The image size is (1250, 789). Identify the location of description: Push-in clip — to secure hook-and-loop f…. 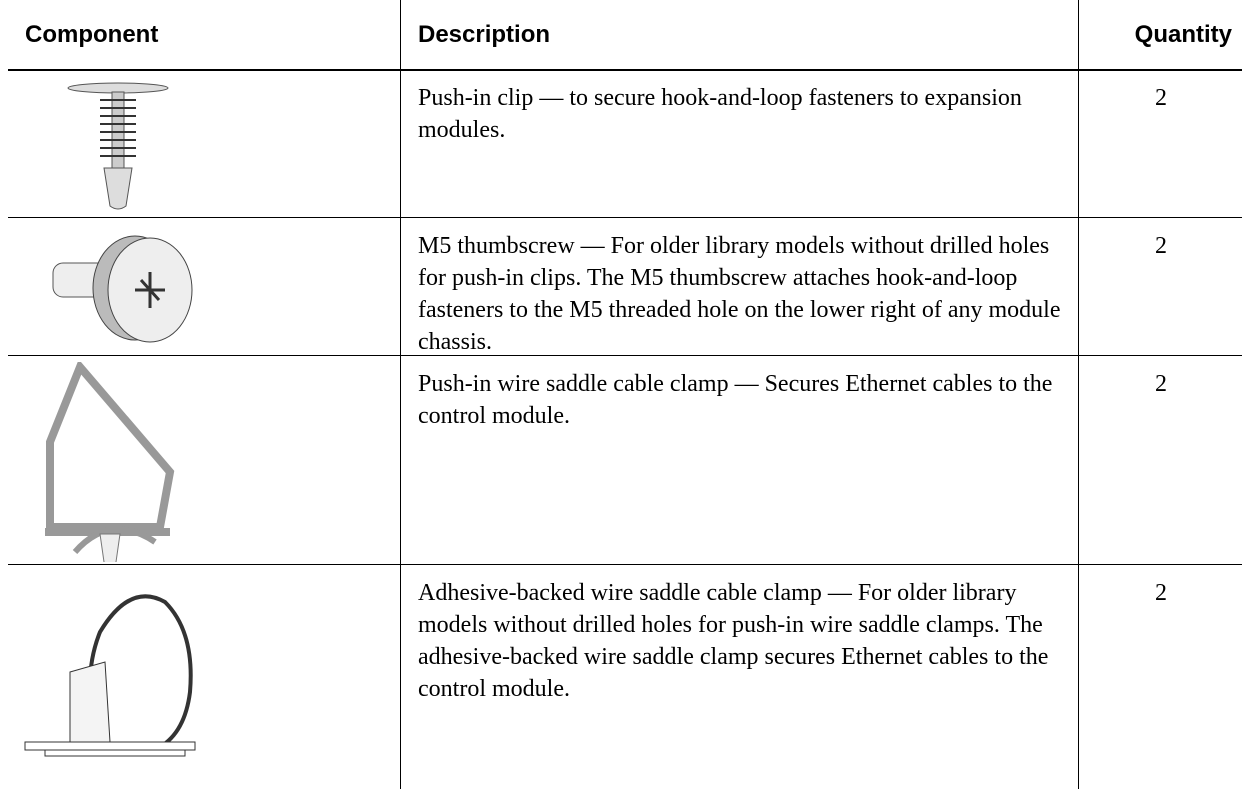
(720, 114).